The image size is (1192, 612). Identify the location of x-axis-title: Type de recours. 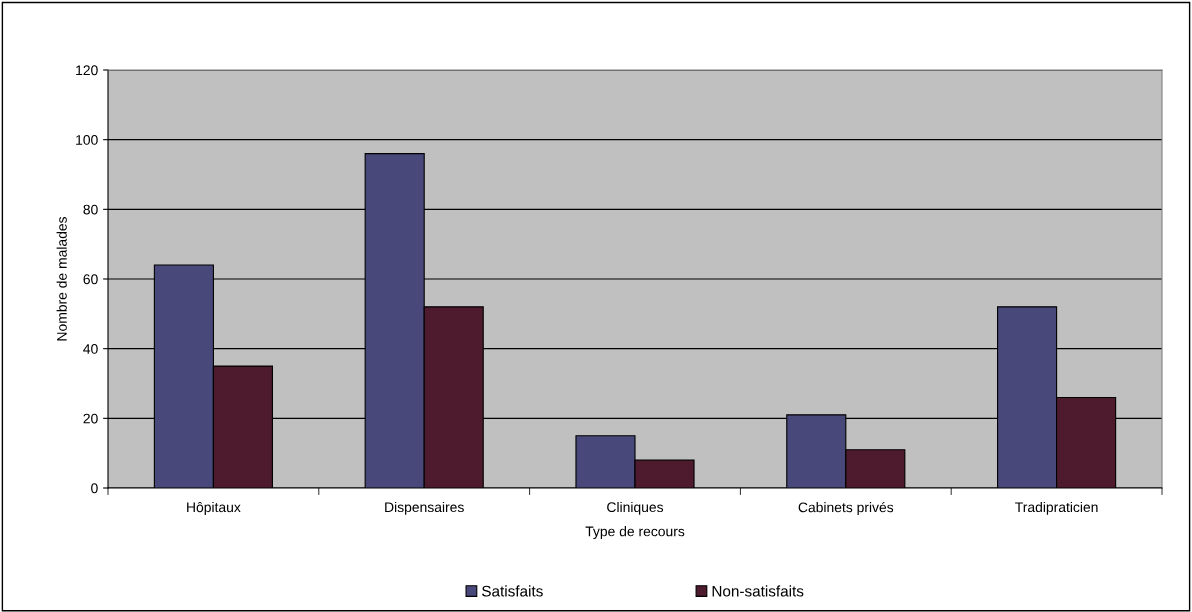
(635, 533).